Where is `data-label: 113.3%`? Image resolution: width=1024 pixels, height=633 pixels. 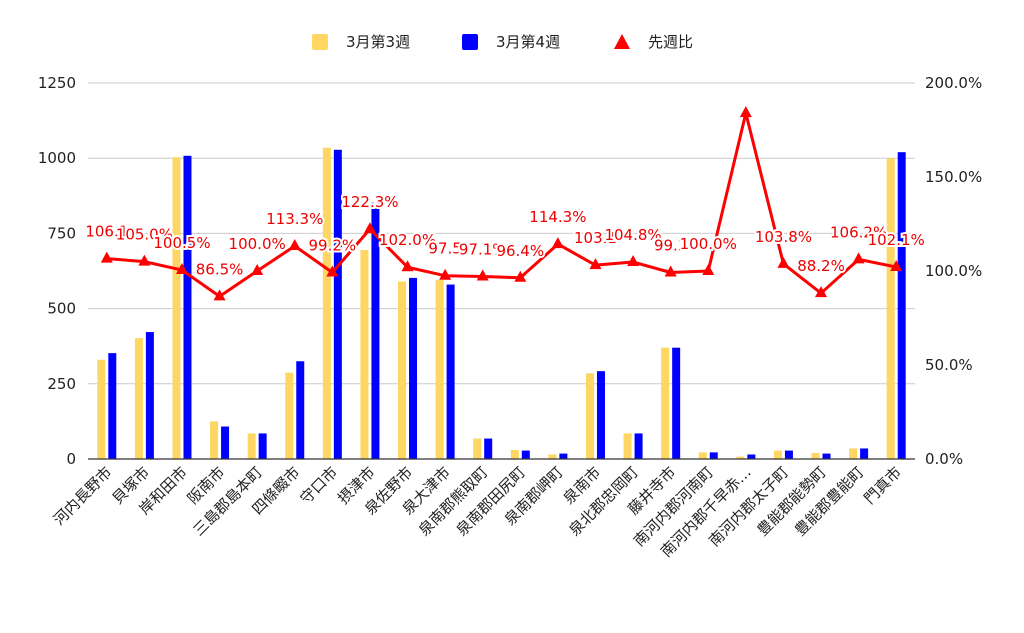 data-label: 113.3% is located at coordinates (294, 219).